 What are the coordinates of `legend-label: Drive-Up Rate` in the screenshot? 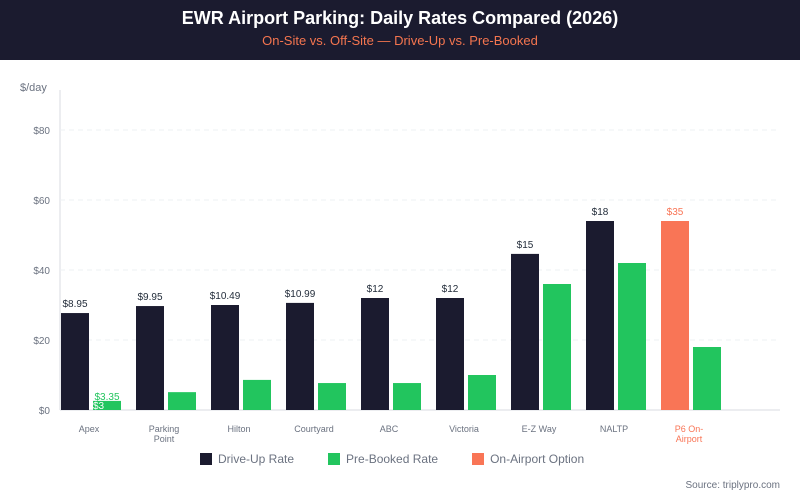 It's located at (256, 459).